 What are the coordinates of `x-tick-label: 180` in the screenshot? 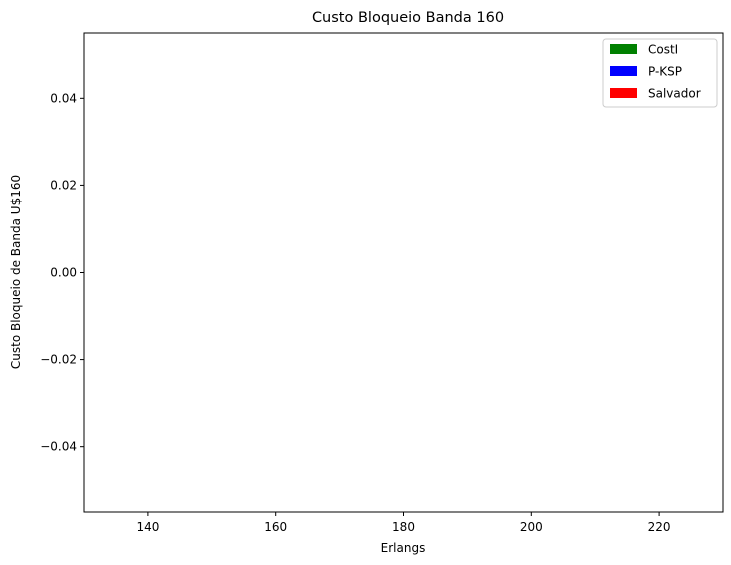 It's located at (403, 527).